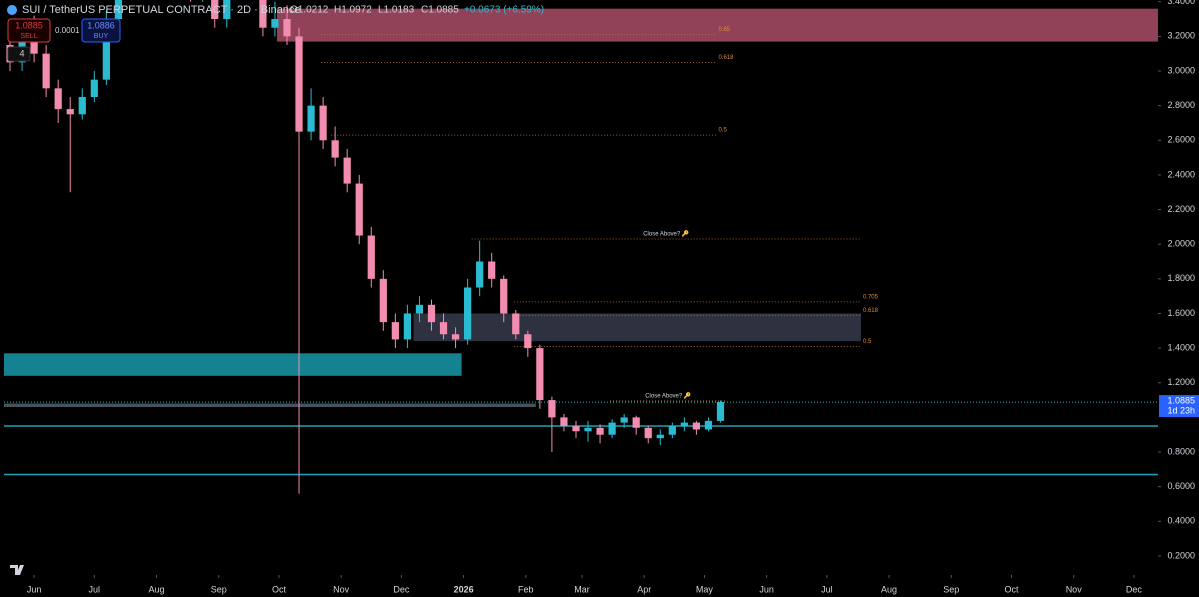 The image size is (1199, 597). I want to click on x-tick-label: Nov, so click(341, 589).